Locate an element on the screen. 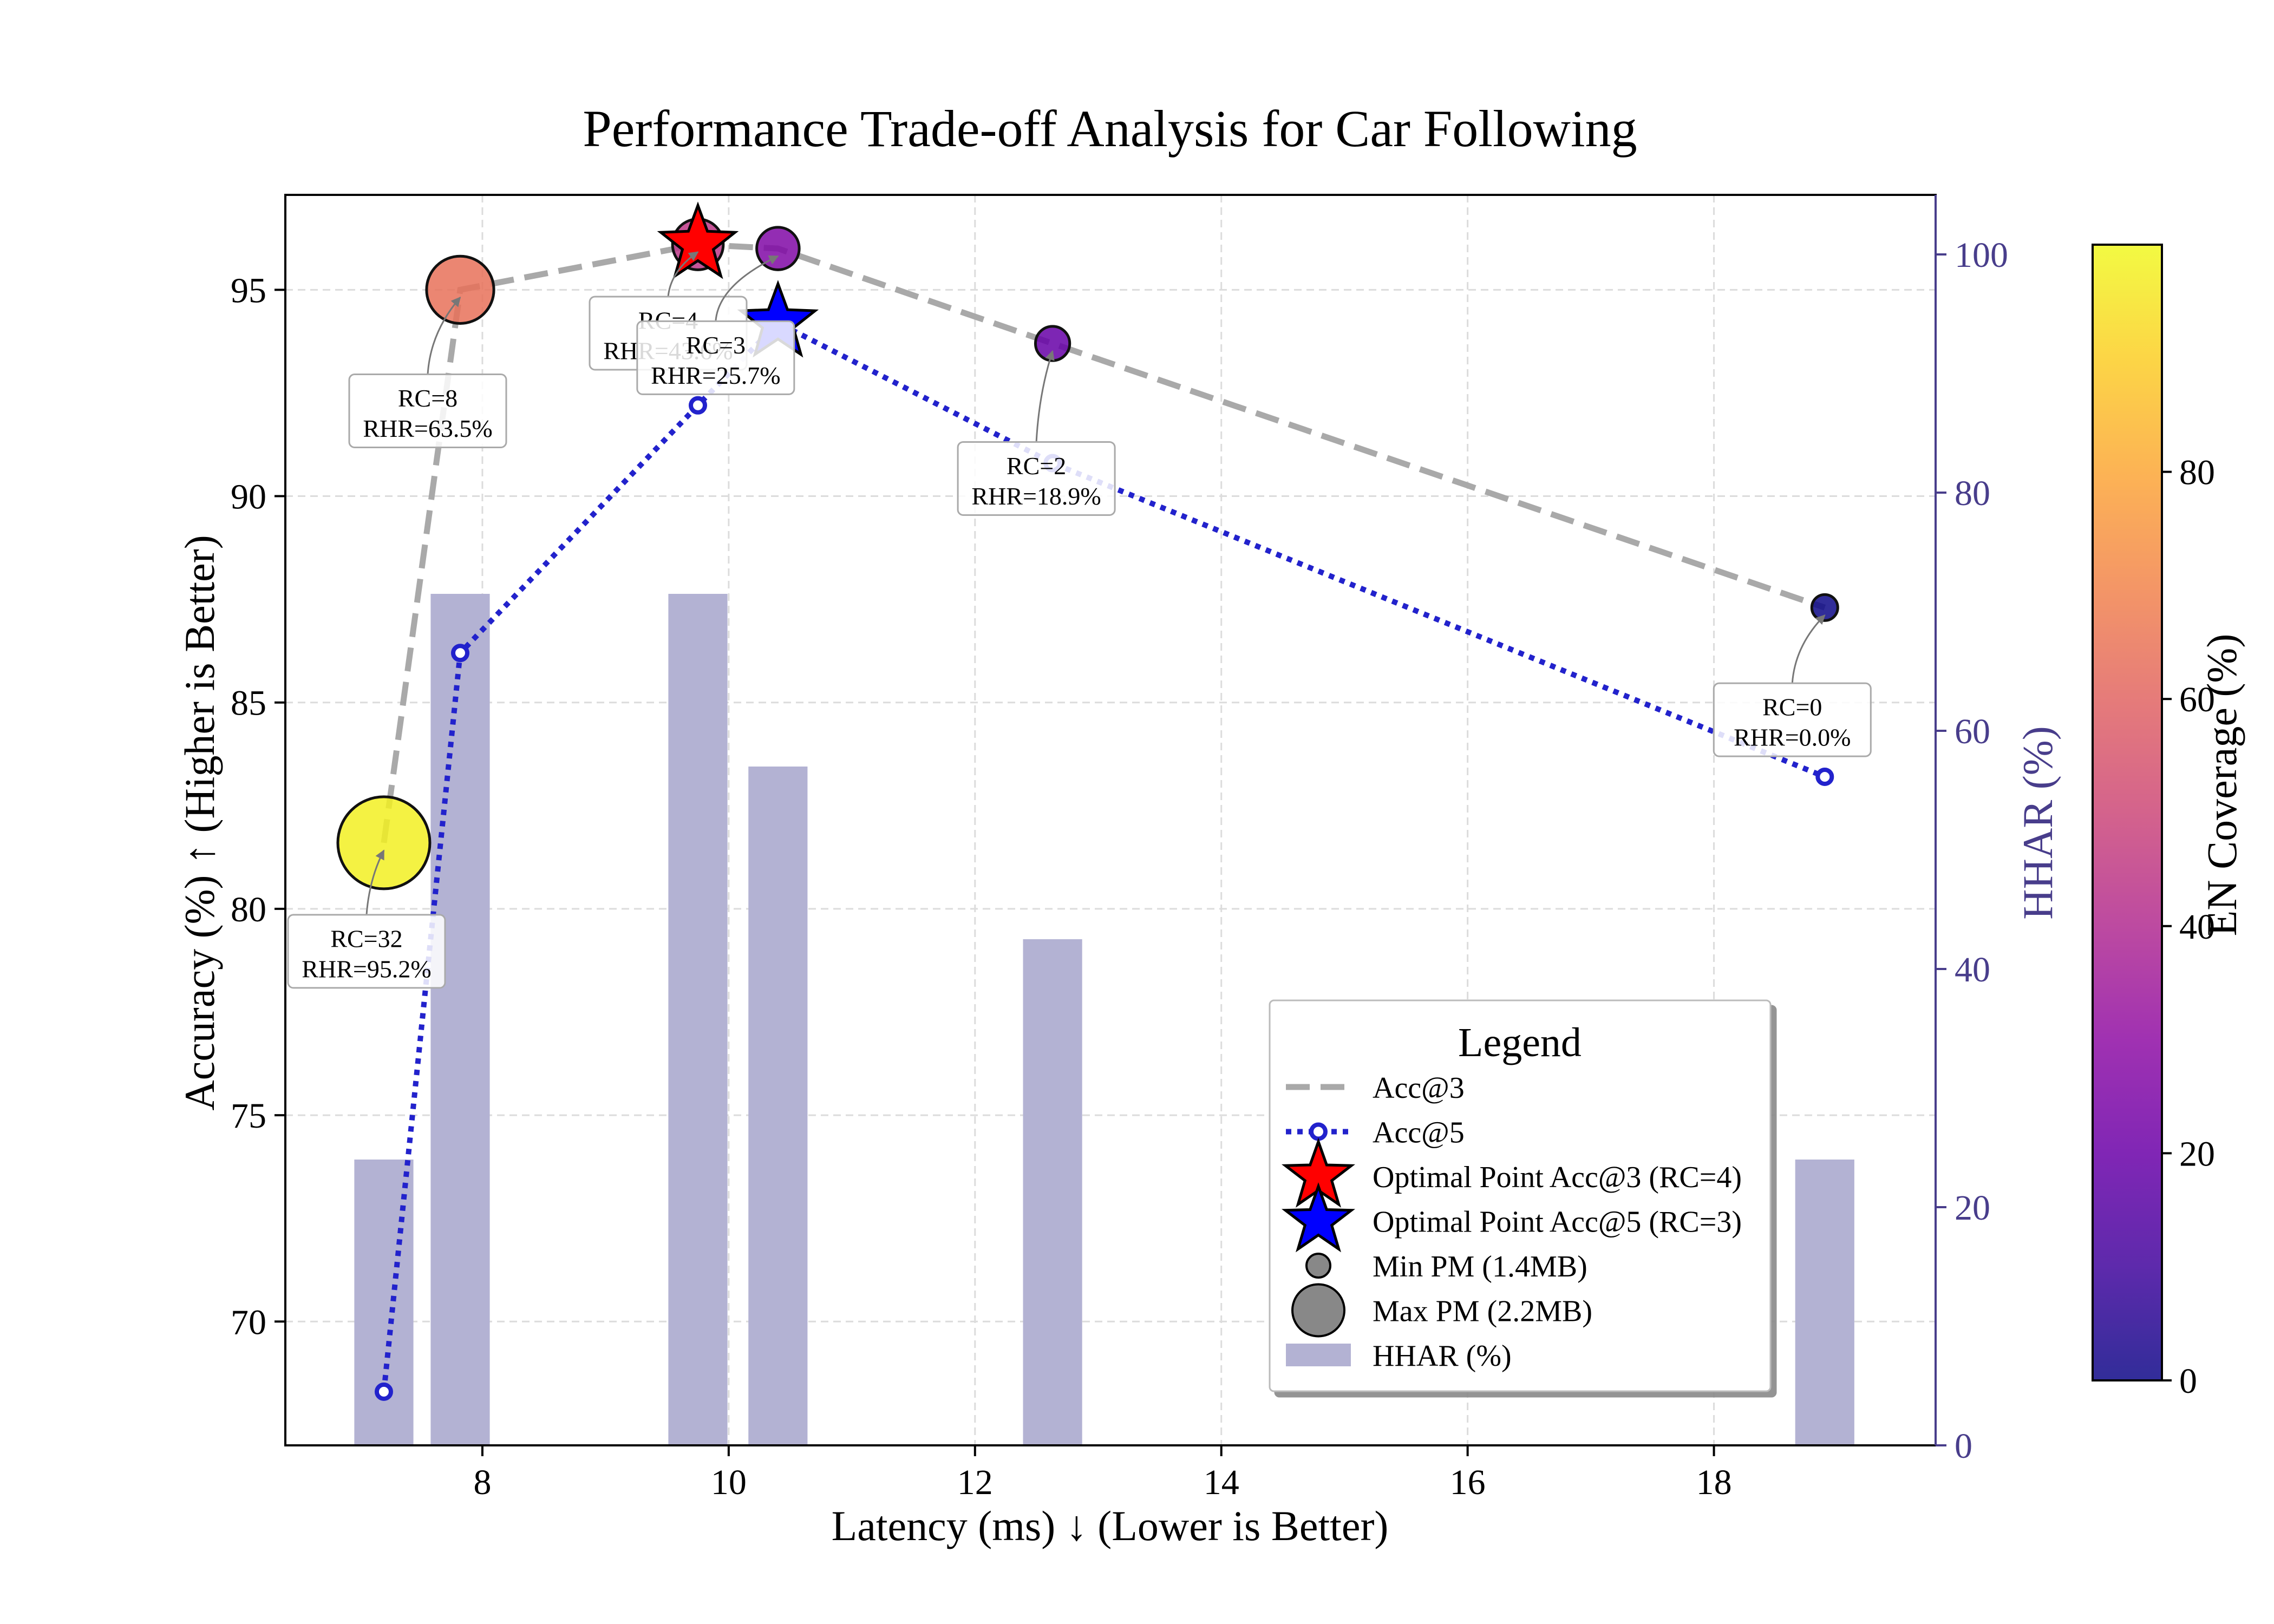  y2-tick-label: 20 is located at coordinates (1973, 1208).